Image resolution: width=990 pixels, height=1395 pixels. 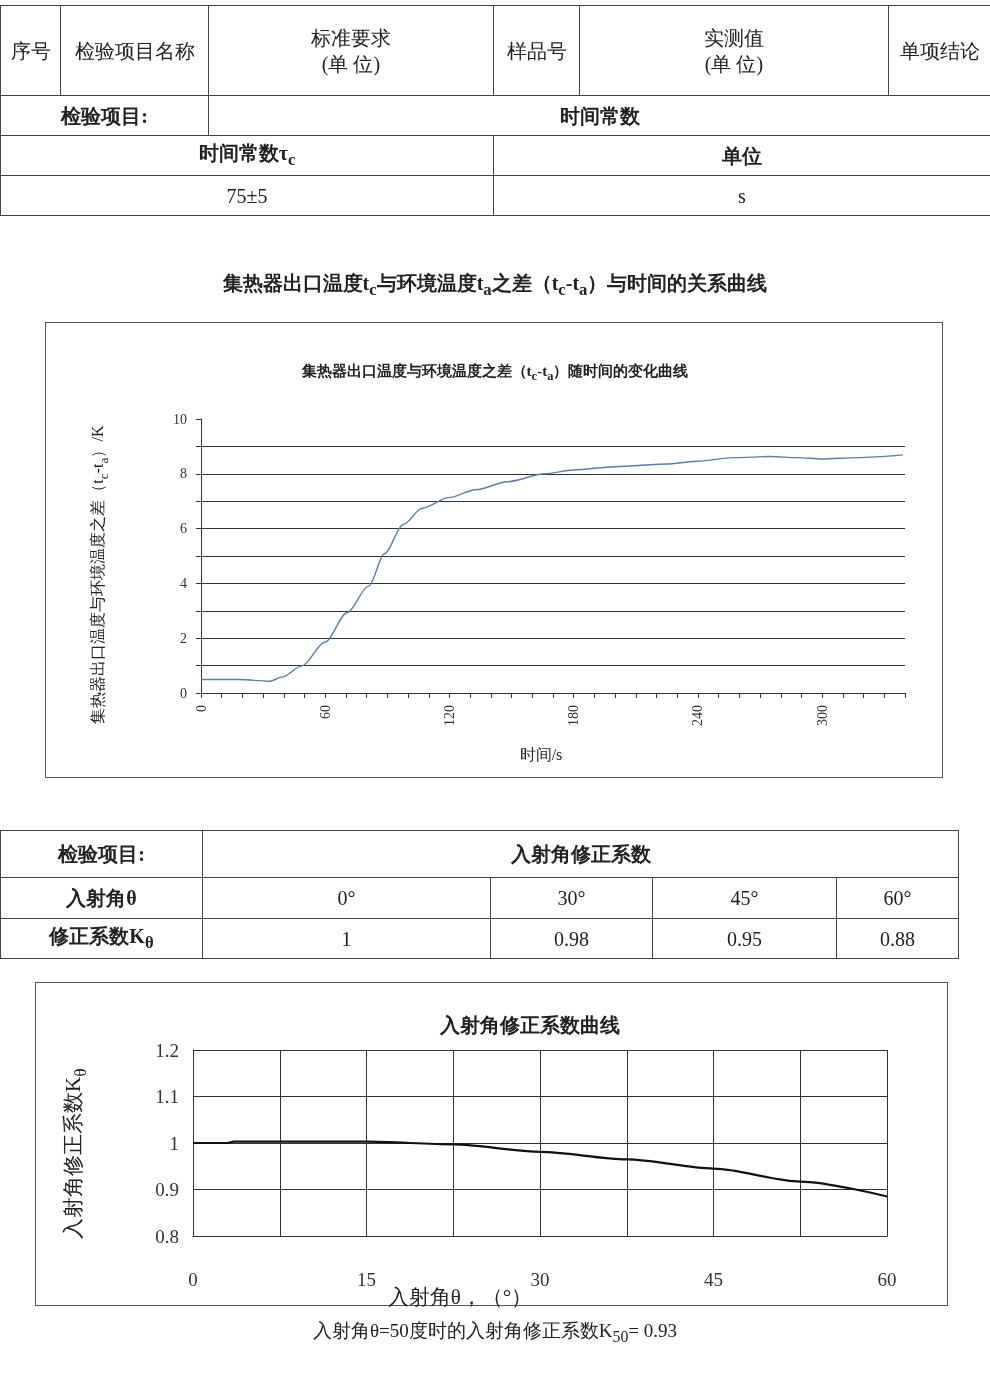 I want to click on text: 序号, so click(x=30, y=50).